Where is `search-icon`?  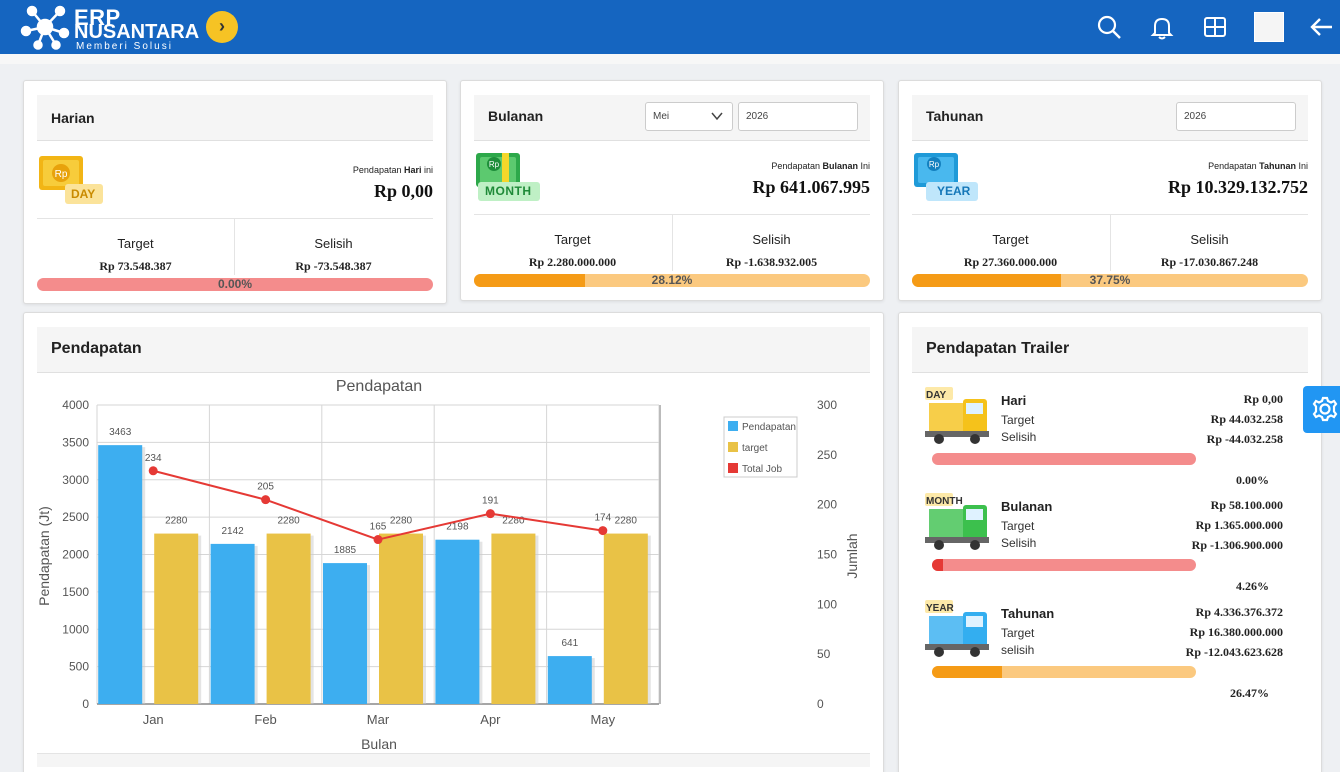
search-icon is located at coordinates (1109, 27).